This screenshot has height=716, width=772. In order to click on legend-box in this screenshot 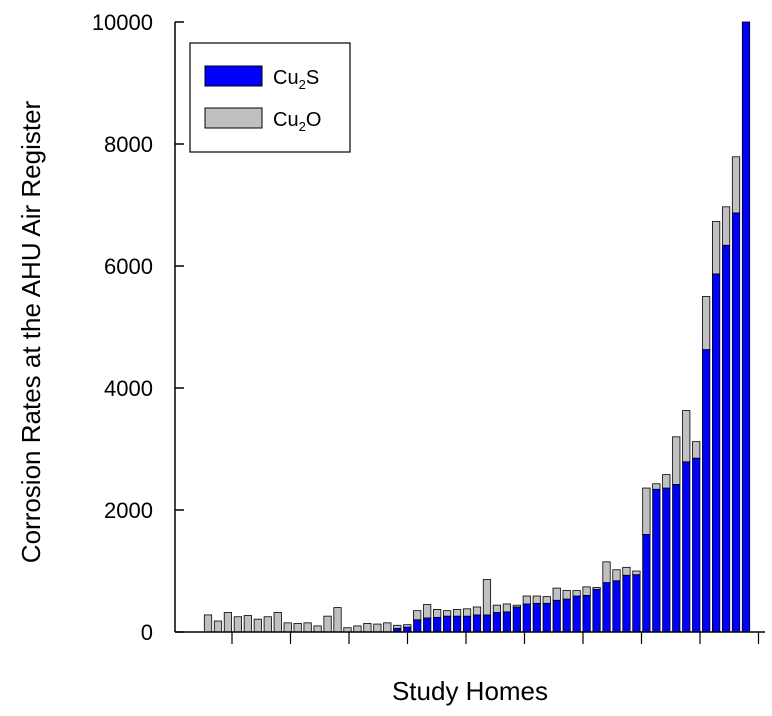, I will do `click(270, 97)`.